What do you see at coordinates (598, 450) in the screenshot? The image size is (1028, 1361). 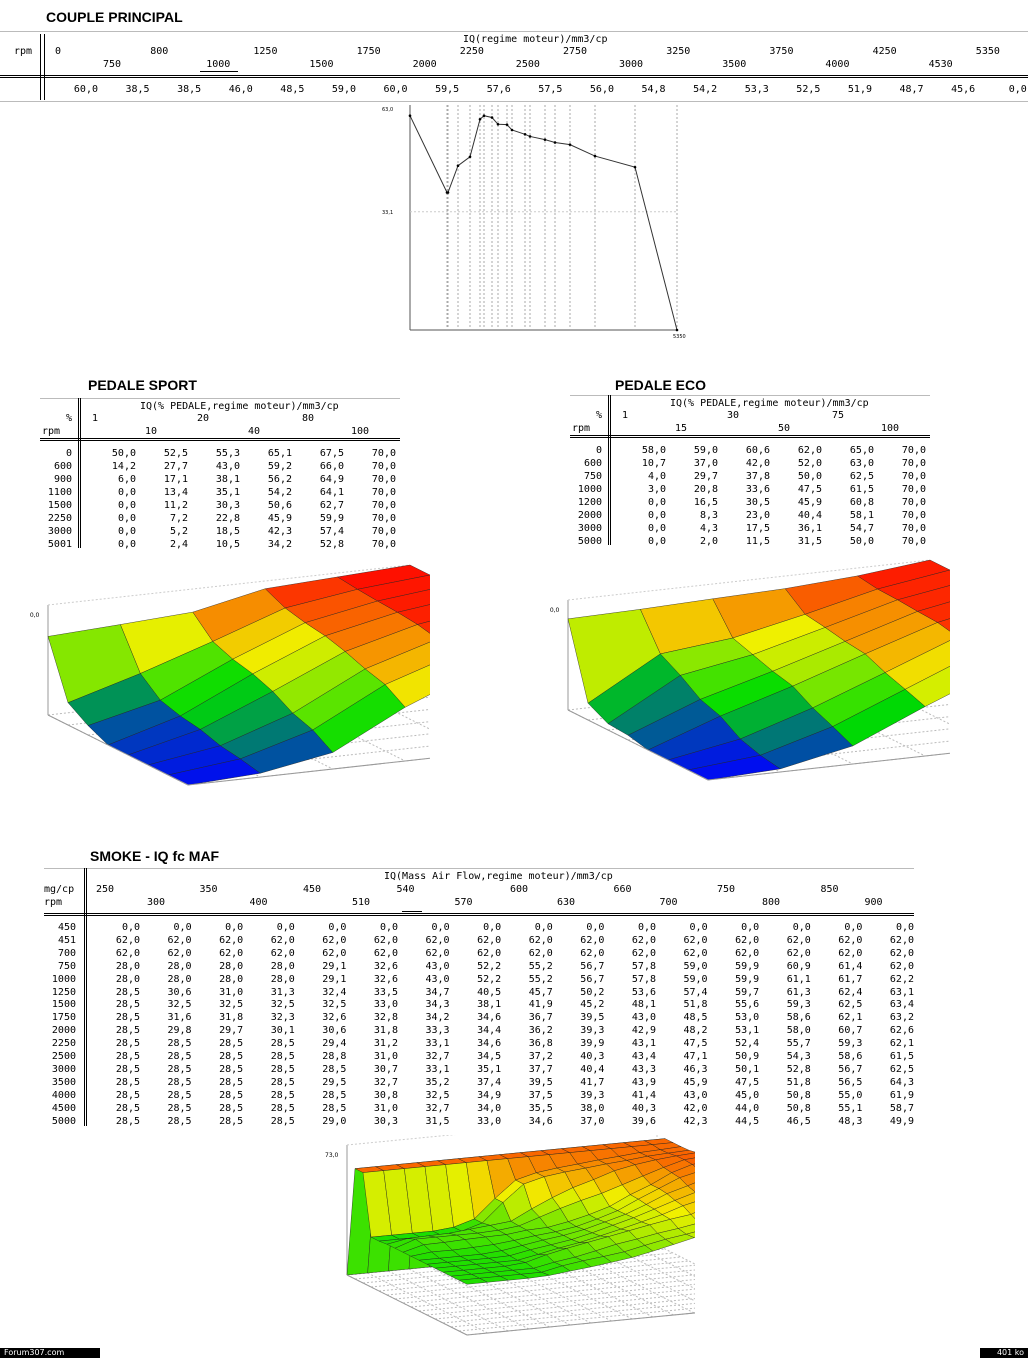 I see `eco-row-rpm: 0` at bounding box center [598, 450].